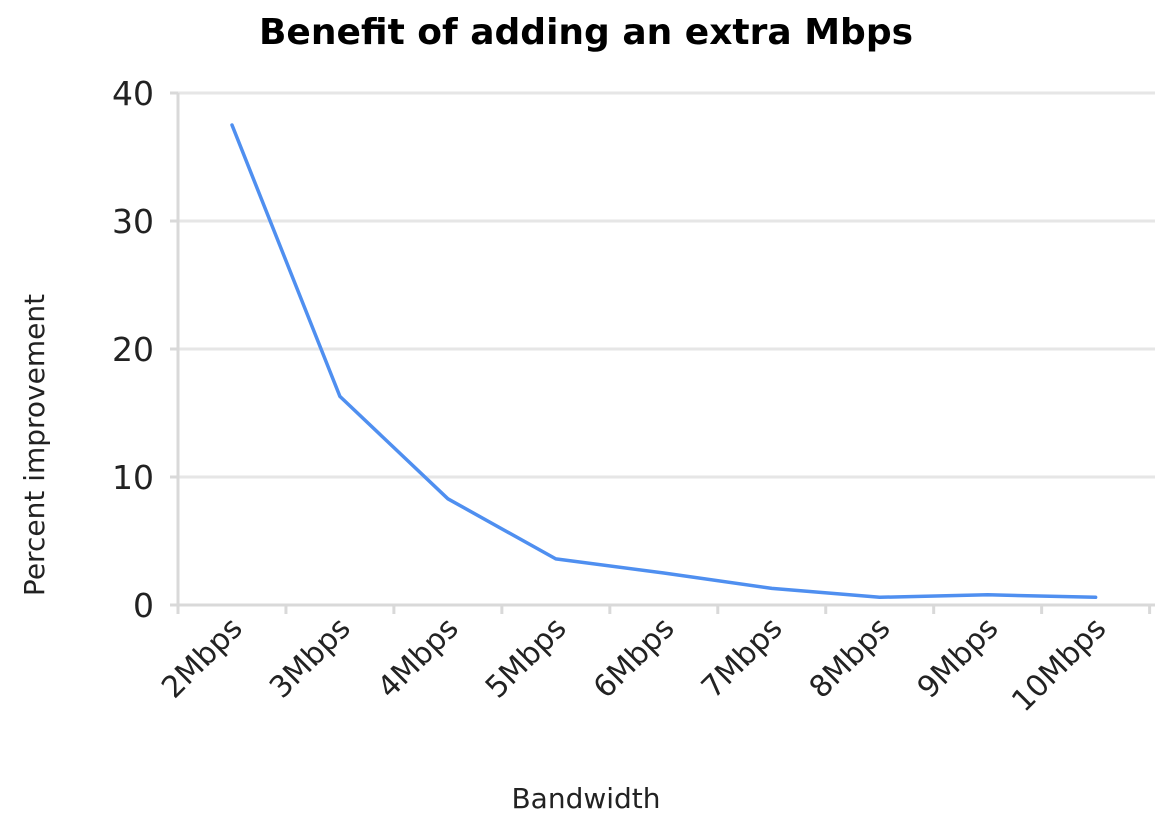 This screenshot has width=1155, height=819. Describe the element at coordinates (1059, 665) in the screenshot. I see `x-tick-label: 10Mbps` at that location.